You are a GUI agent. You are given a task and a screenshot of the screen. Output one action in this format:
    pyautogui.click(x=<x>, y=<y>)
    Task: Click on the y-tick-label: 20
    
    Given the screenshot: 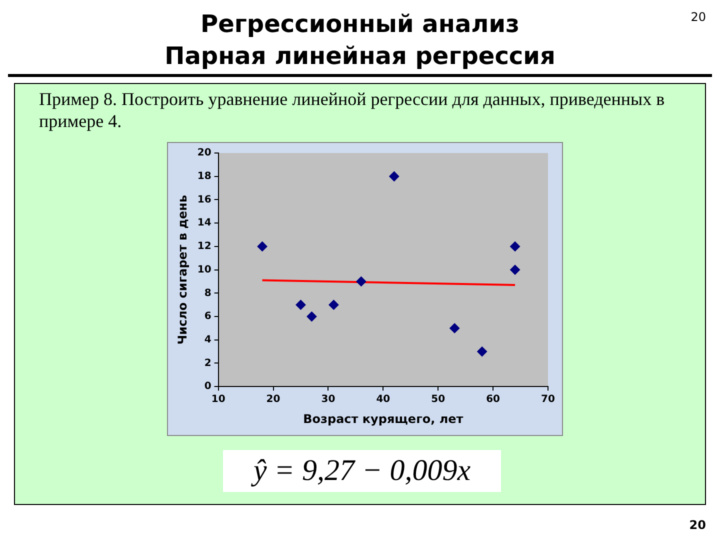 What is the action you would take?
    pyautogui.click(x=204, y=153)
    